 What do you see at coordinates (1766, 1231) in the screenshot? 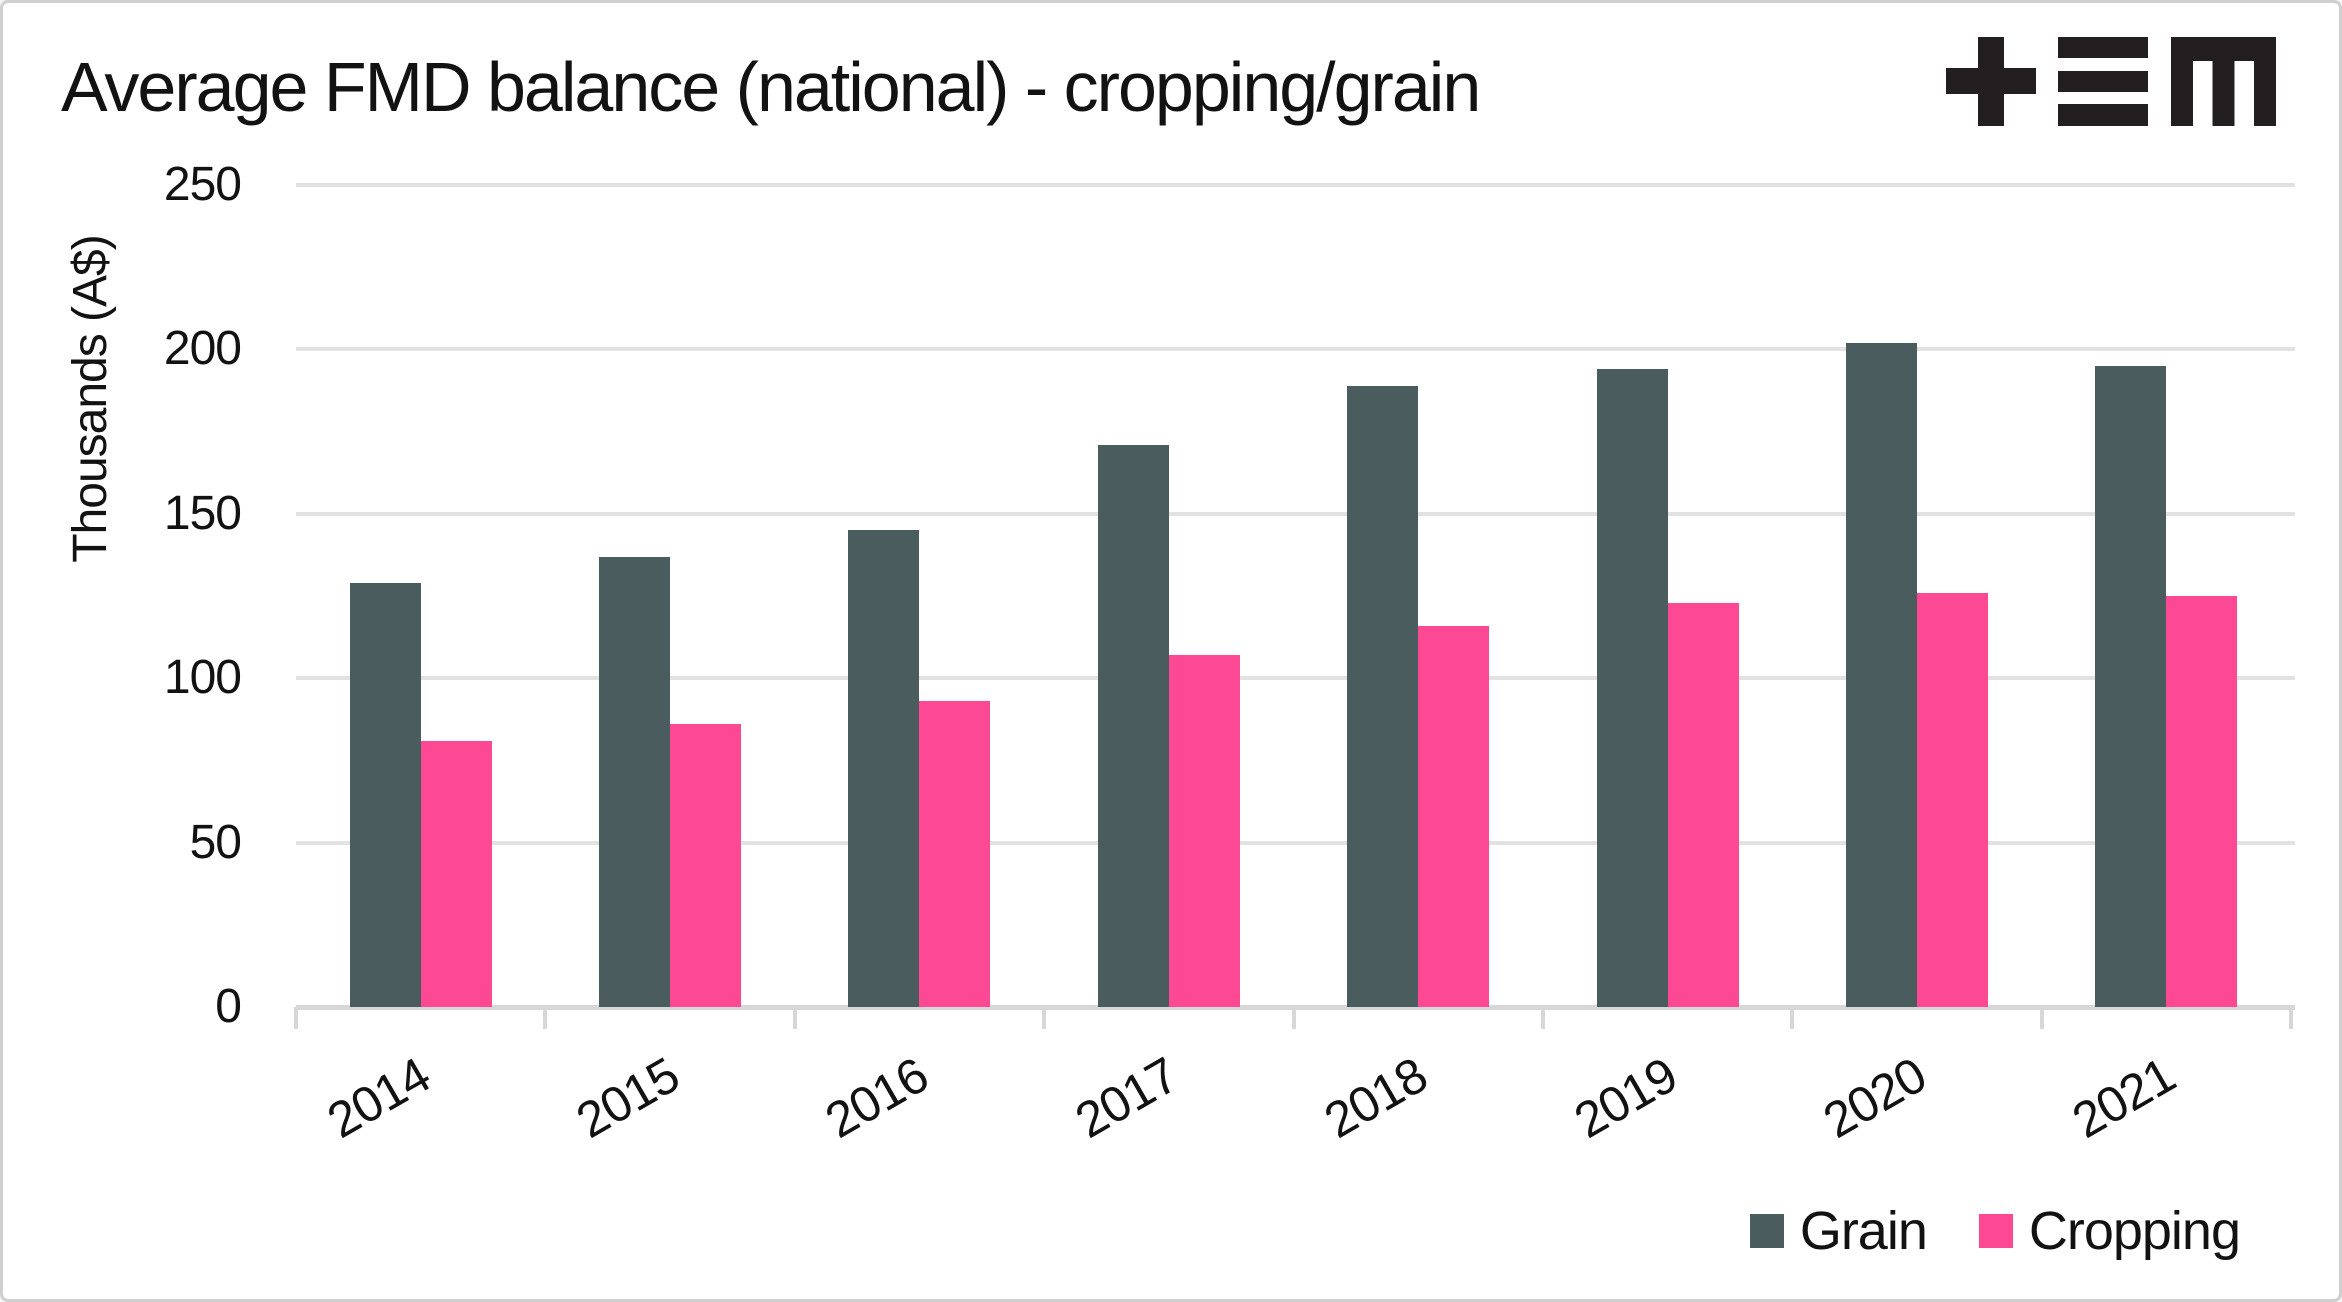
I see `legend-swatch-grain` at bounding box center [1766, 1231].